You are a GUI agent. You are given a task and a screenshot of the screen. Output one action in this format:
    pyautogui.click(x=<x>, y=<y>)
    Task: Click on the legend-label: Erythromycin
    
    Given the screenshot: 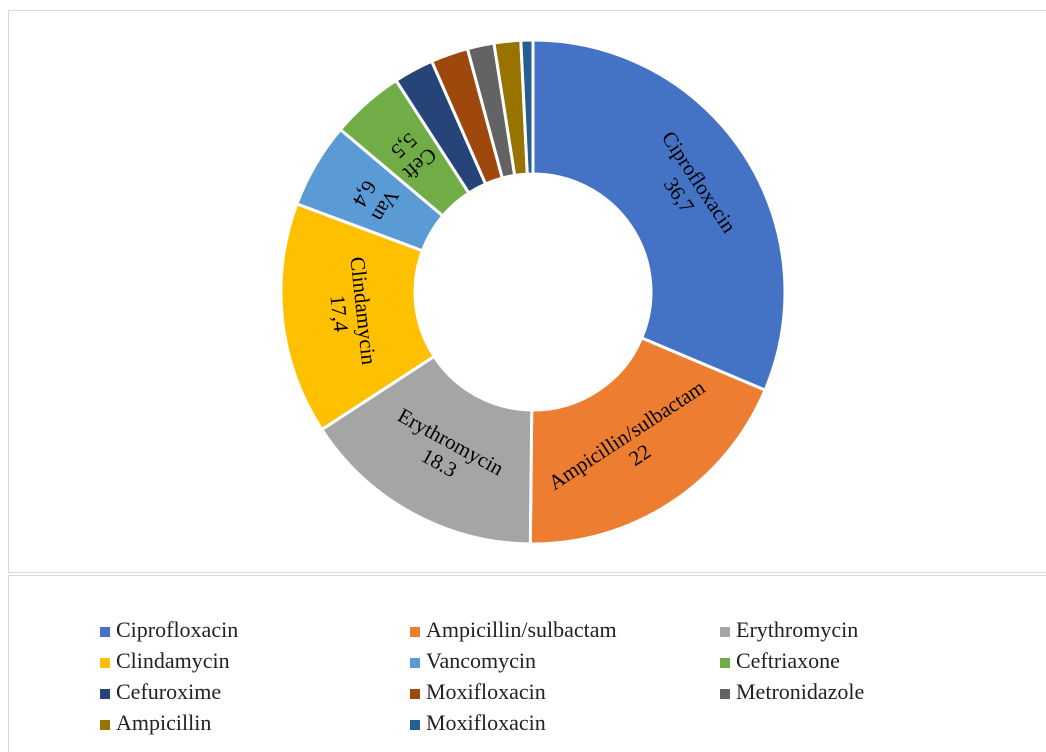 What is the action you would take?
    pyautogui.click(x=797, y=629)
    